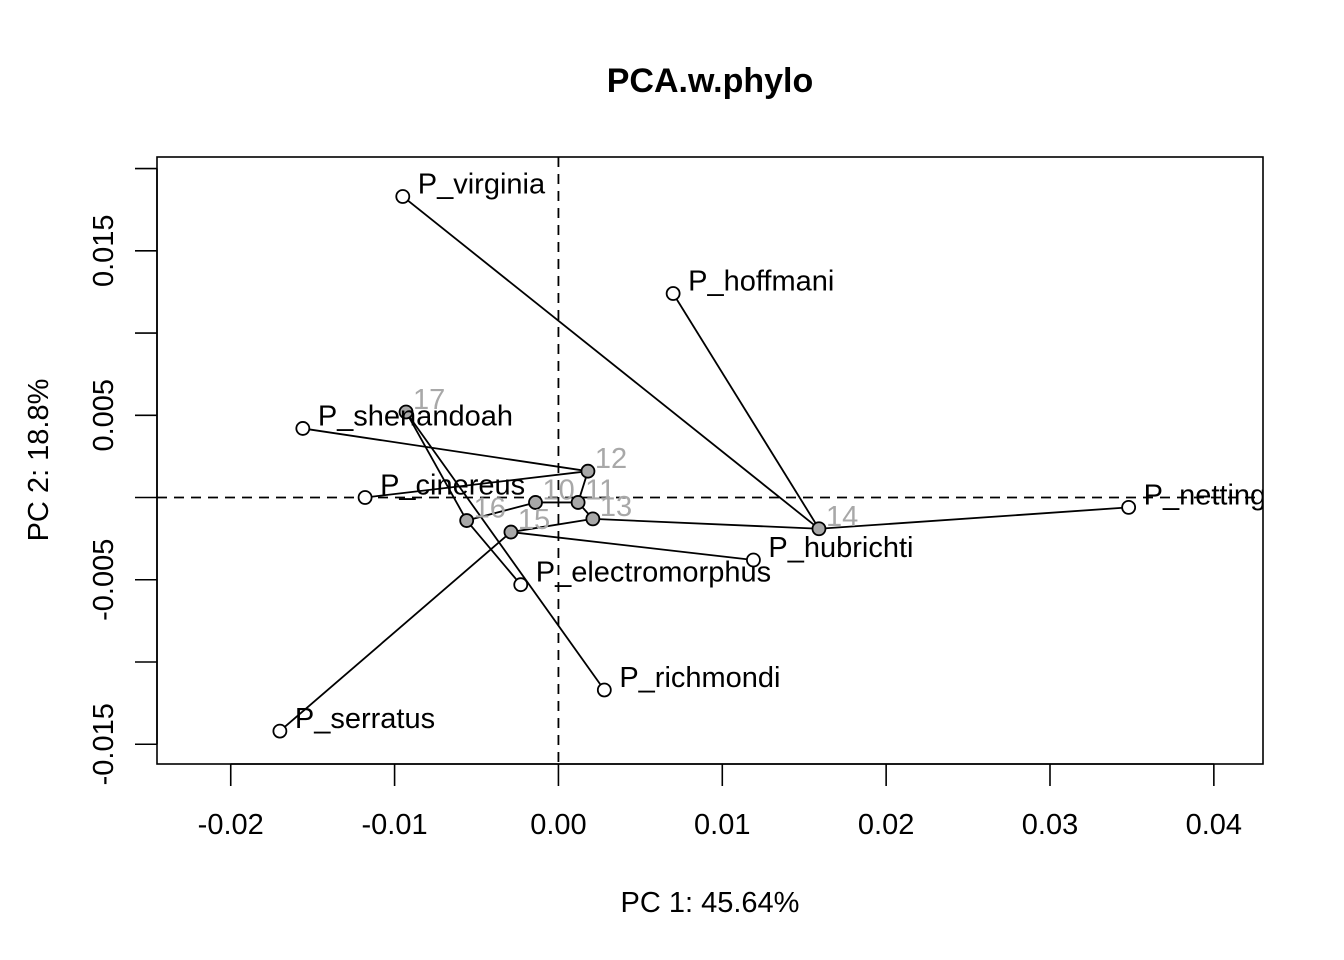 The height and width of the screenshot is (960, 1344). What do you see at coordinates (1208, 495) in the screenshot?
I see `tip-label: P_nettingi` at bounding box center [1208, 495].